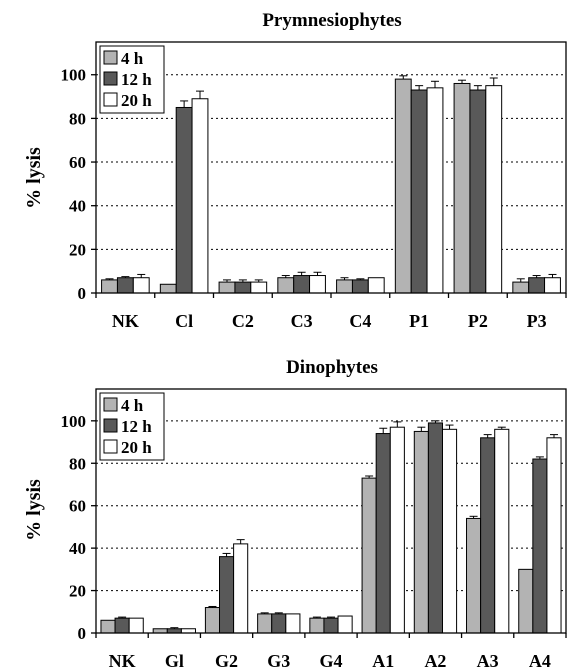 The width and height of the screenshot is (576, 671). Describe the element at coordinates (369, 555) in the screenshot. I see `bar-4h-a1` at that location.